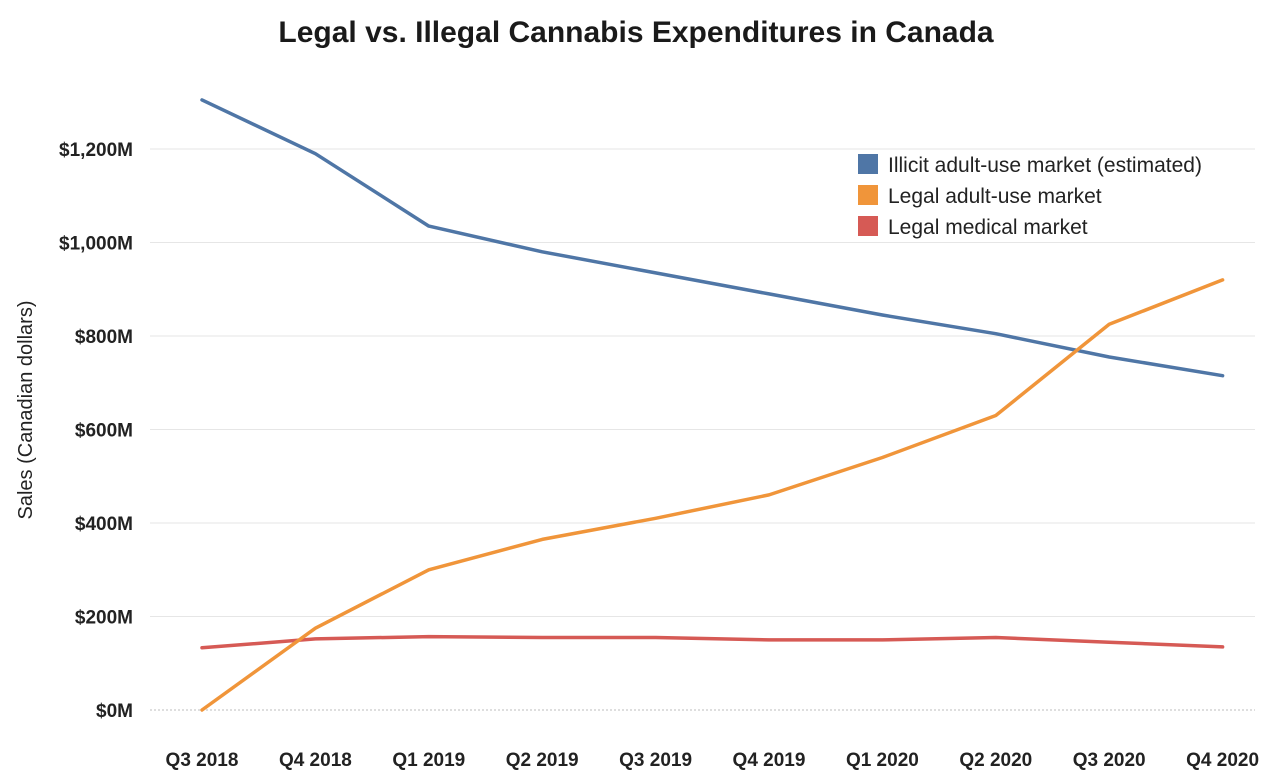 Image resolution: width=1271 pixels, height=773 pixels. I want to click on y-tick-label: $600M, so click(104, 431).